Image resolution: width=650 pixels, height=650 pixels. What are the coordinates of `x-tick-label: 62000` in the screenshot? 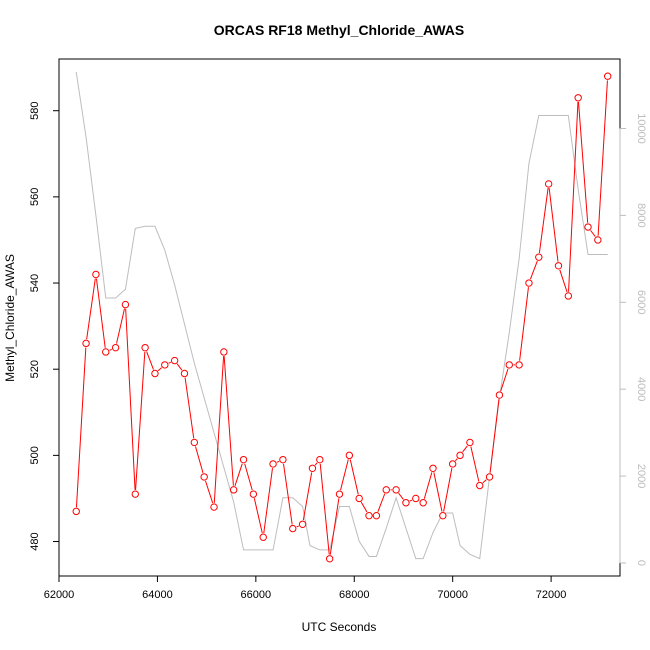 It's located at (59, 595).